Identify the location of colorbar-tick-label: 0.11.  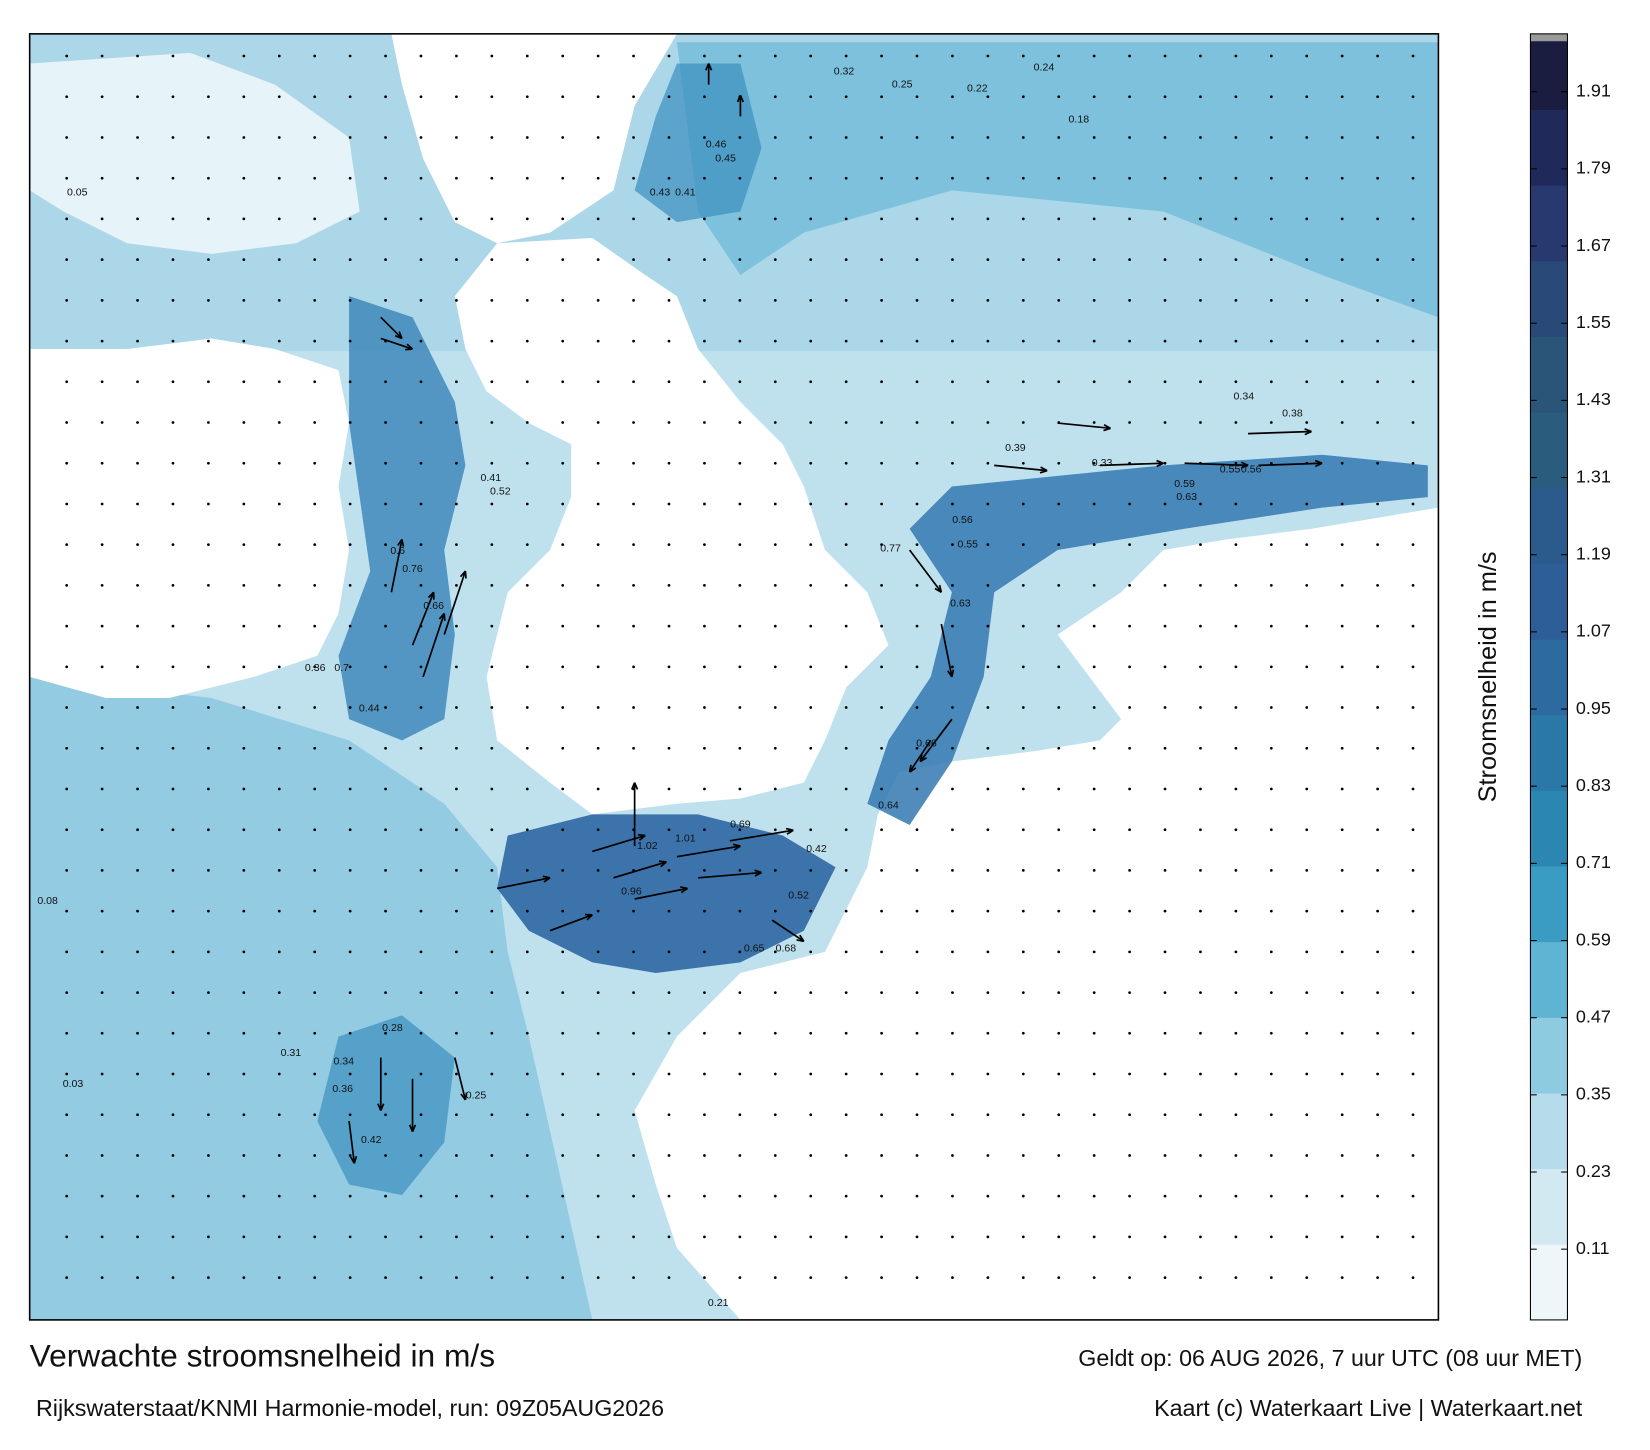
(1593, 1248).